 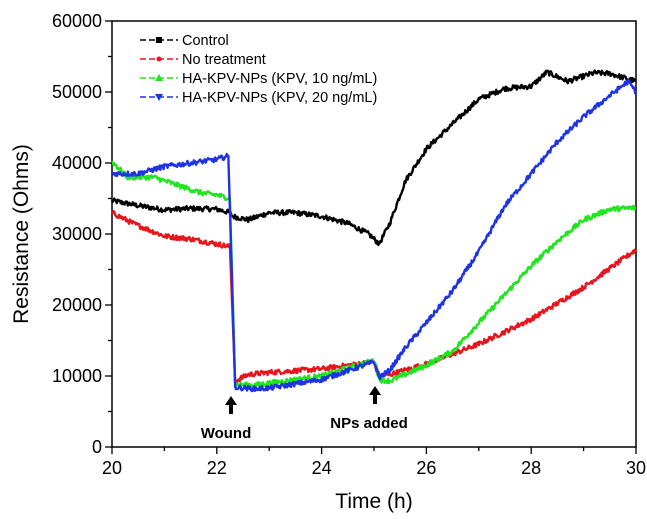 I want to click on y-tick-label: 30000, so click(x=77, y=234).